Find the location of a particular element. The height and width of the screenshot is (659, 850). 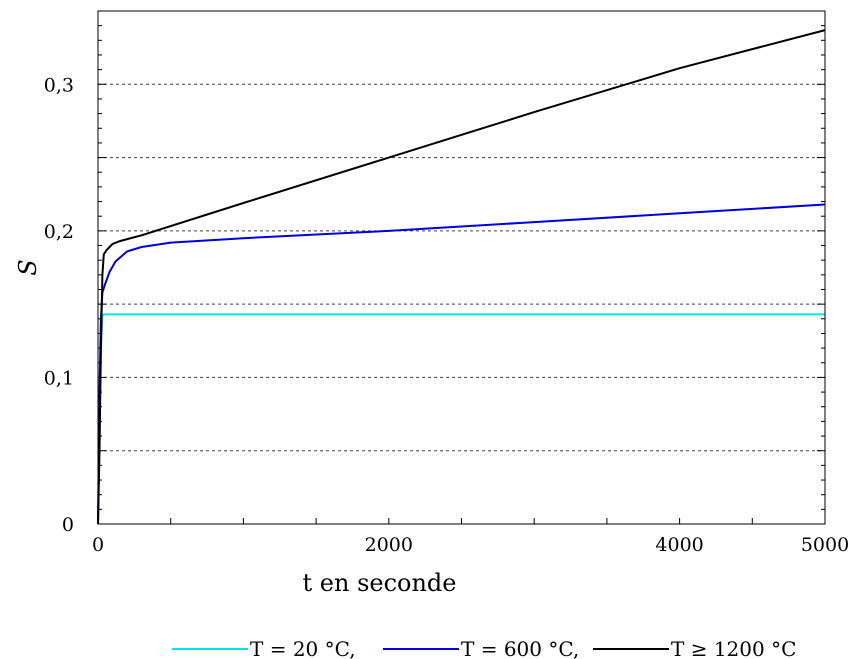

legend: T = 20 °C, T = 600 °C, T ≥ 1200 °C is located at coordinates (484, 648).